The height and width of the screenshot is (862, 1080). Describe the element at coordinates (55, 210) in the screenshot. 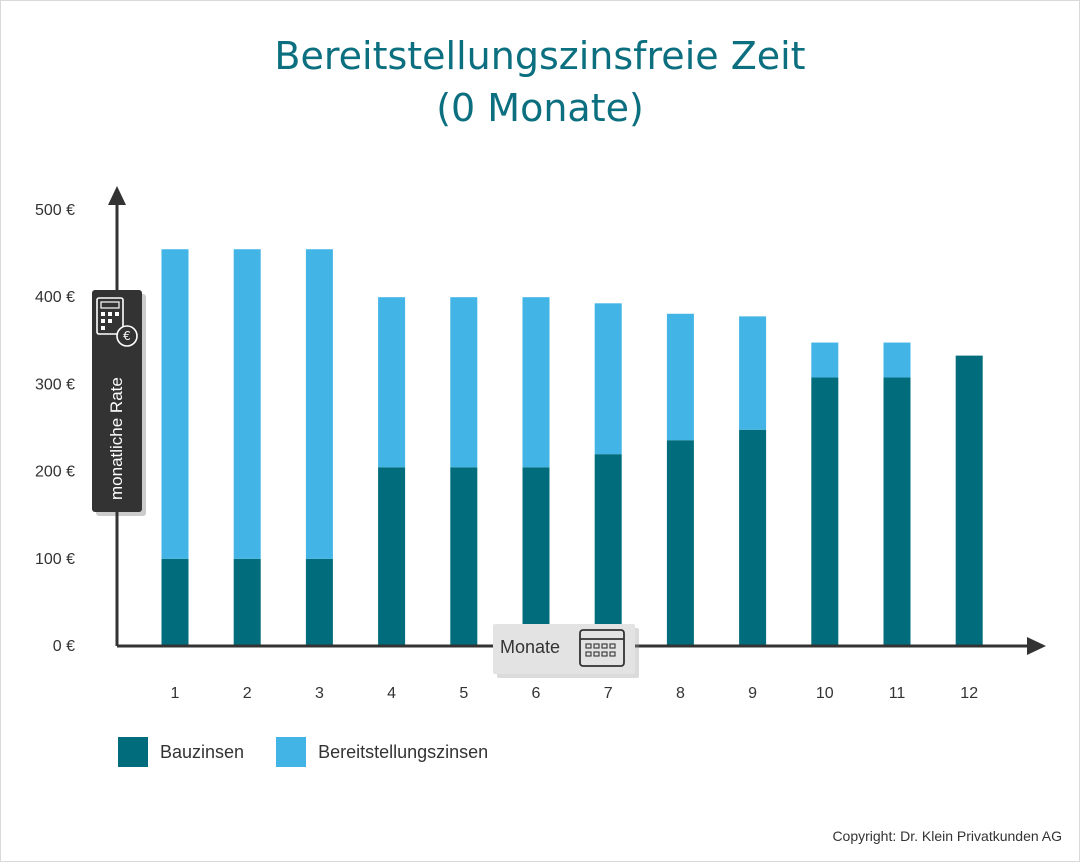

I see `y-tick-label-500: 500 €` at that location.